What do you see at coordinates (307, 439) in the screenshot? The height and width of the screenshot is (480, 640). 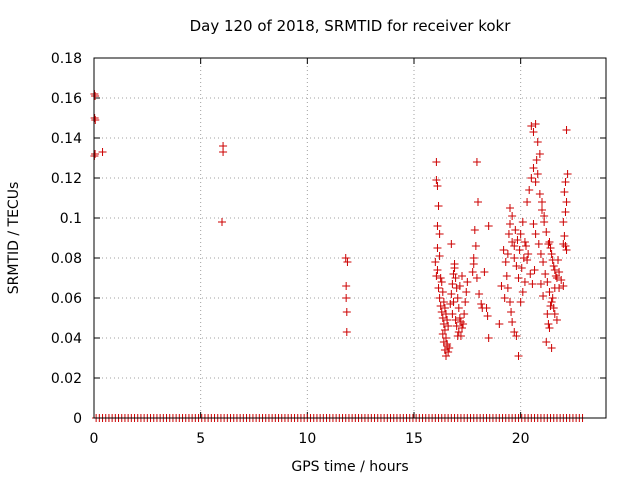 I see `x-tick-label: 10` at bounding box center [307, 439].